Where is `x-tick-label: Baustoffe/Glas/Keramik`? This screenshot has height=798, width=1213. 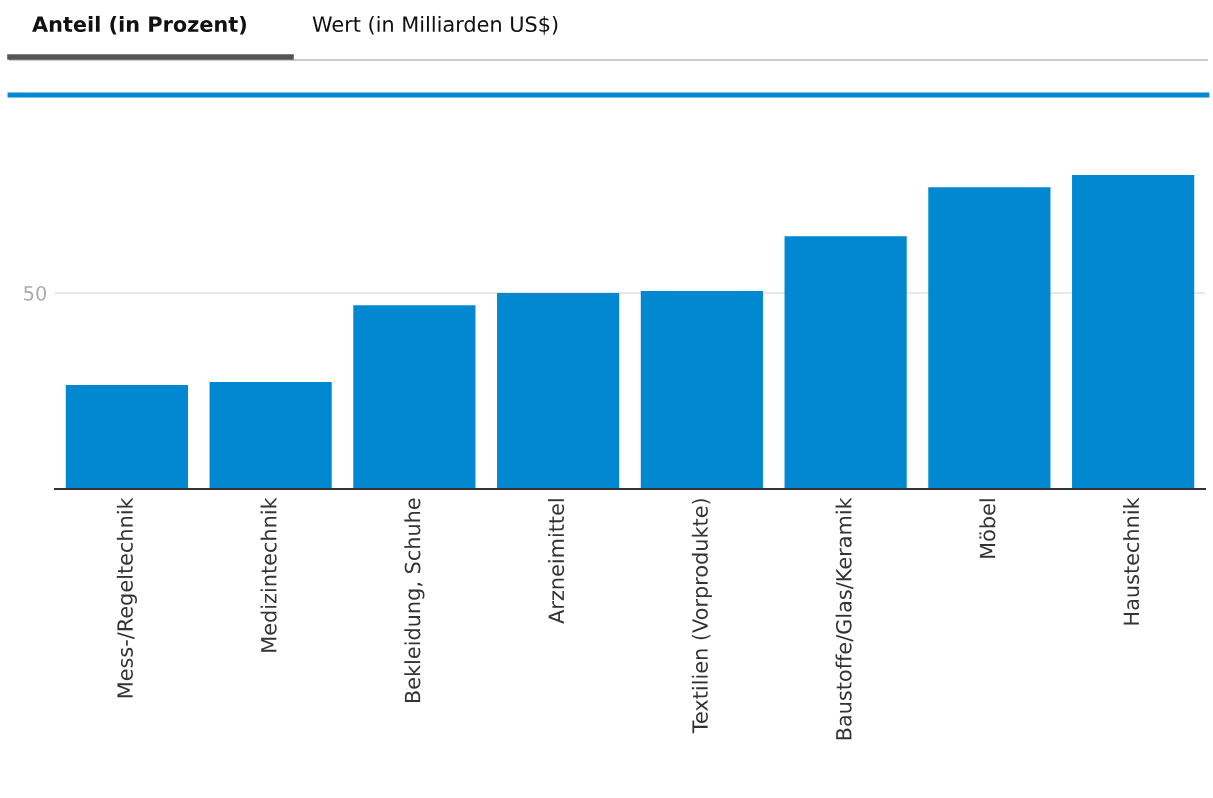
x-tick-label: Baustoffe/Glas/Keramik is located at coordinates (844, 618).